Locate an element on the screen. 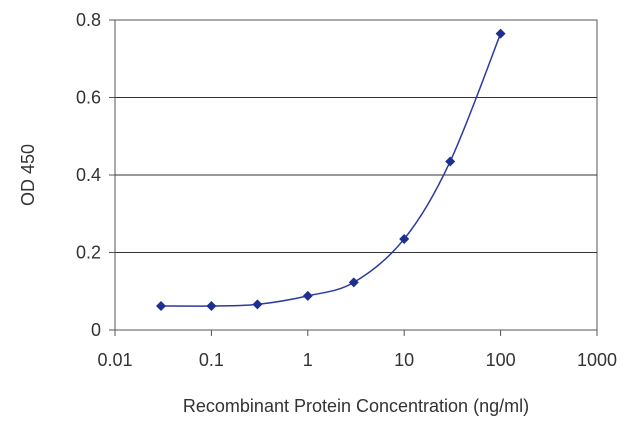  y-axis-ticks: 0 0.2 0.4 0.6 0.8 is located at coordinates (95, 175).